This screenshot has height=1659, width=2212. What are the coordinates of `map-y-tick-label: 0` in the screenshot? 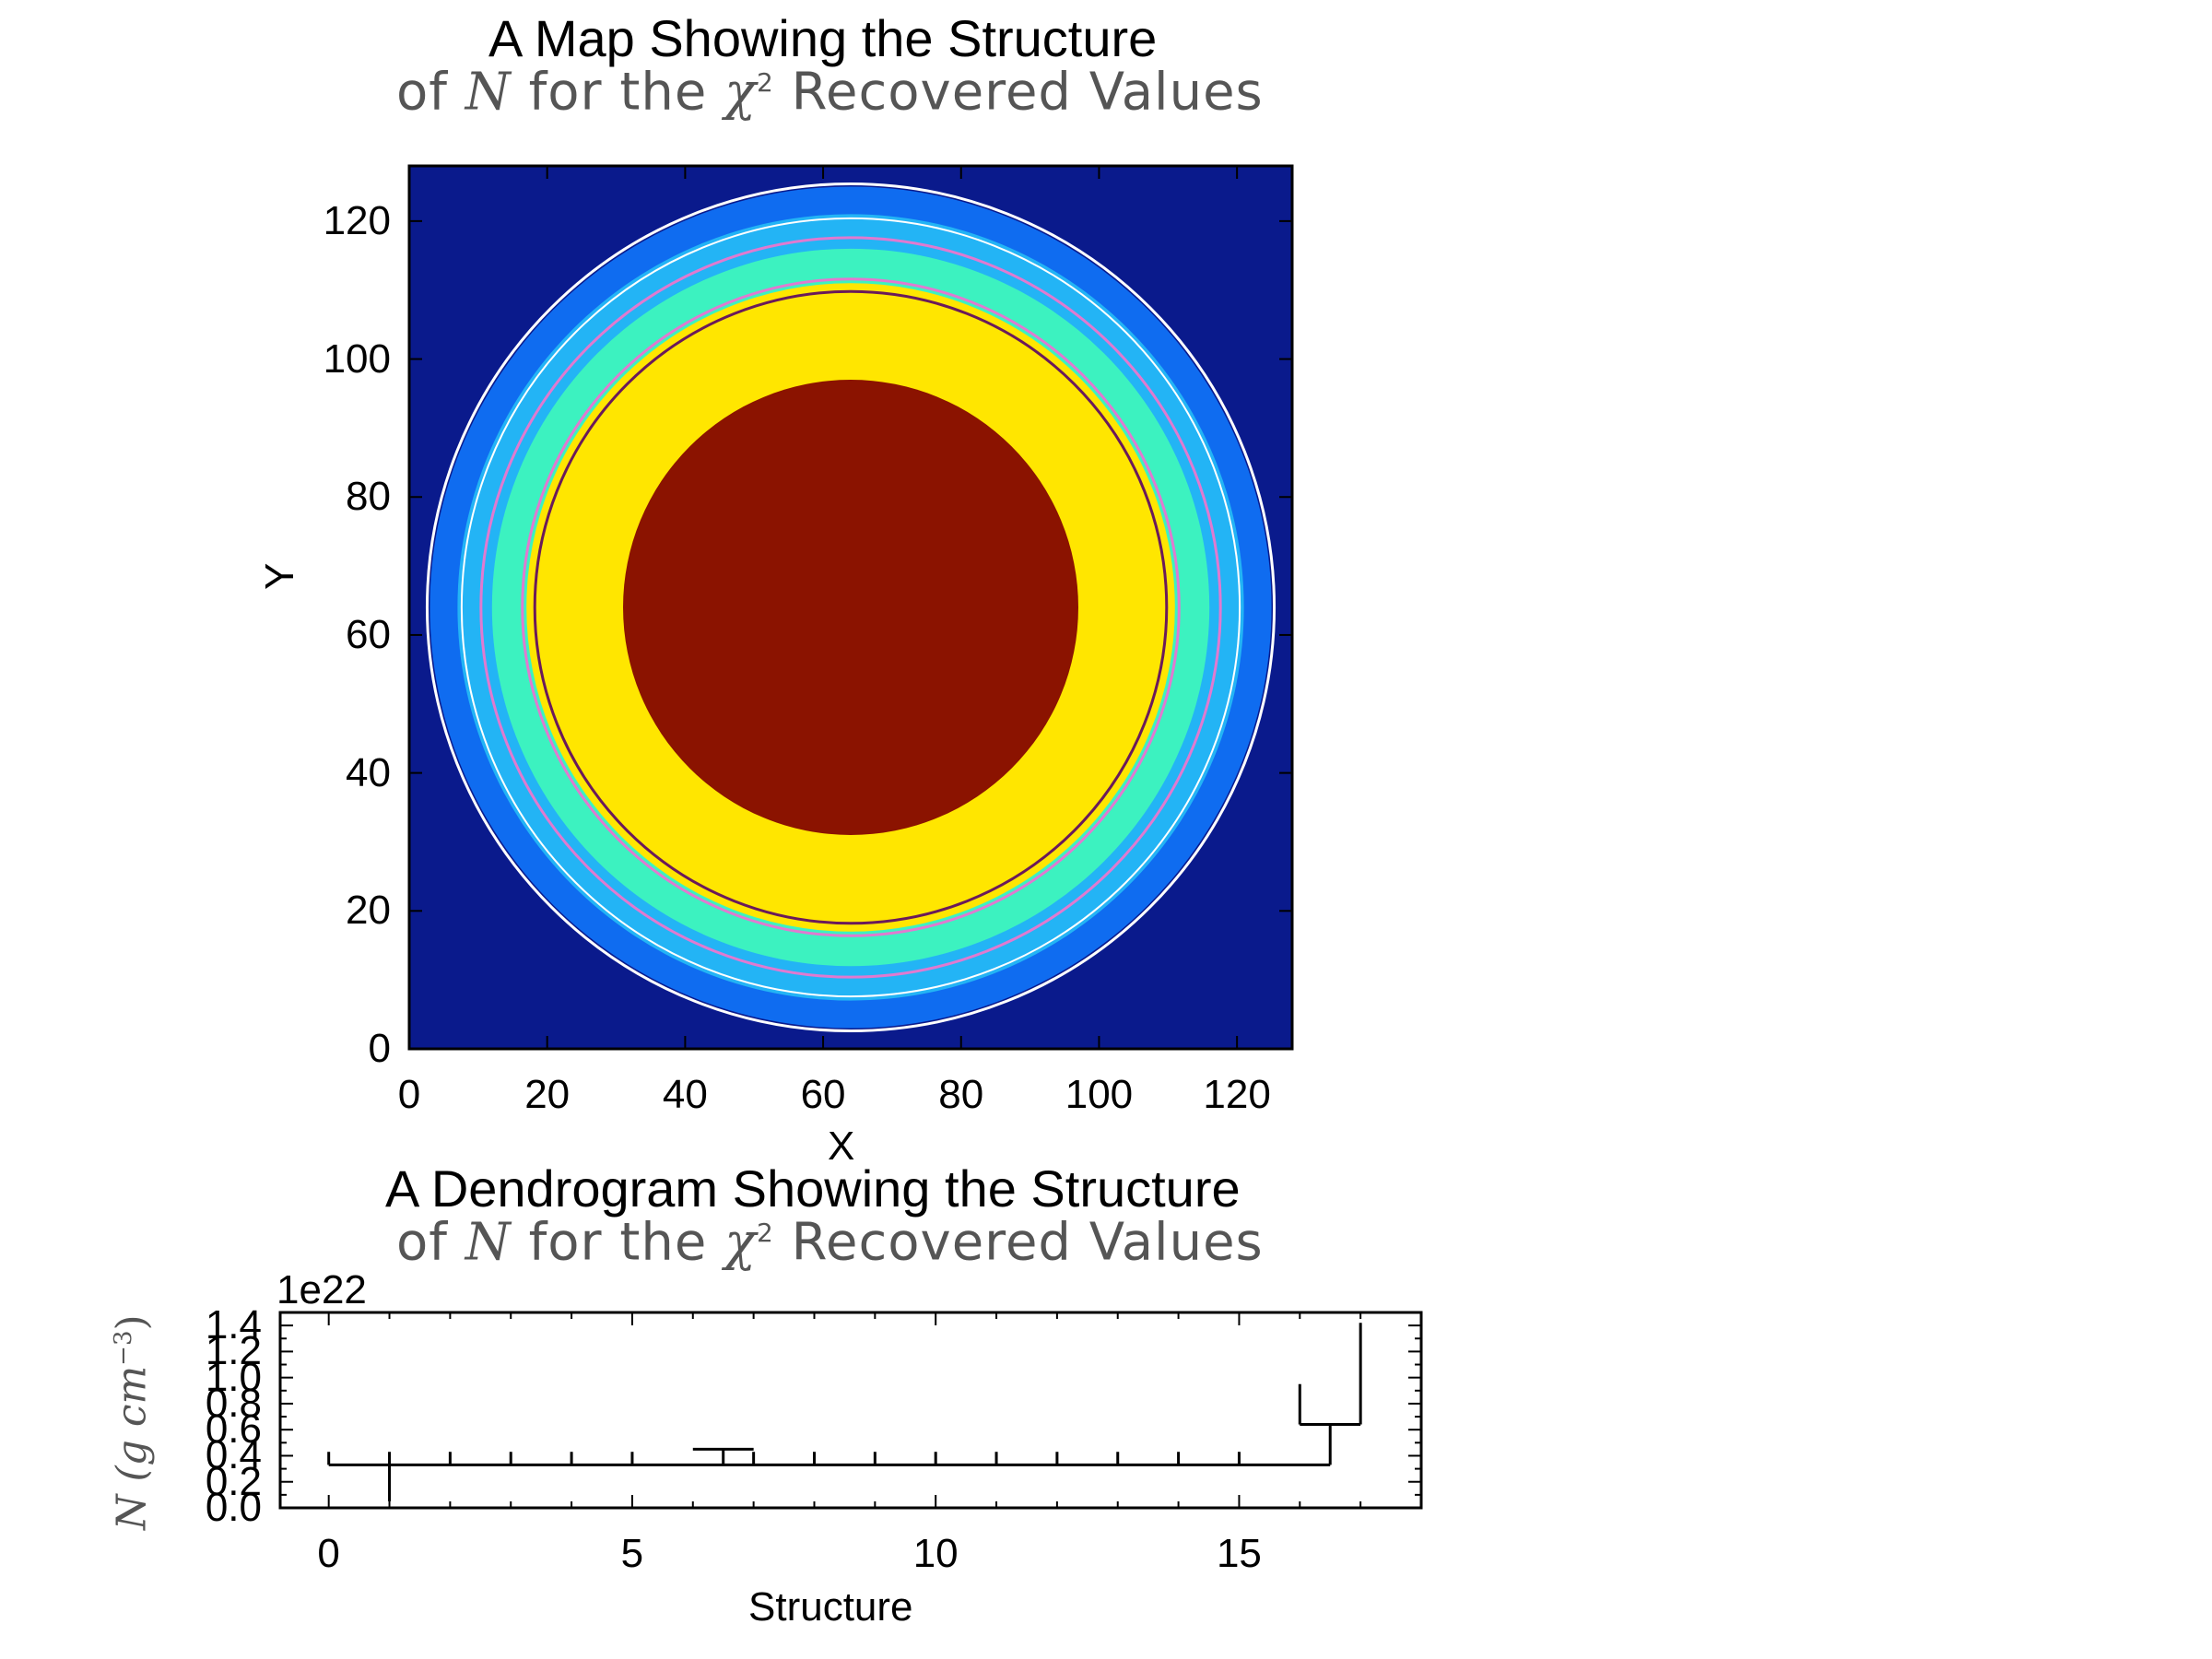 It's located at (379, 1048).